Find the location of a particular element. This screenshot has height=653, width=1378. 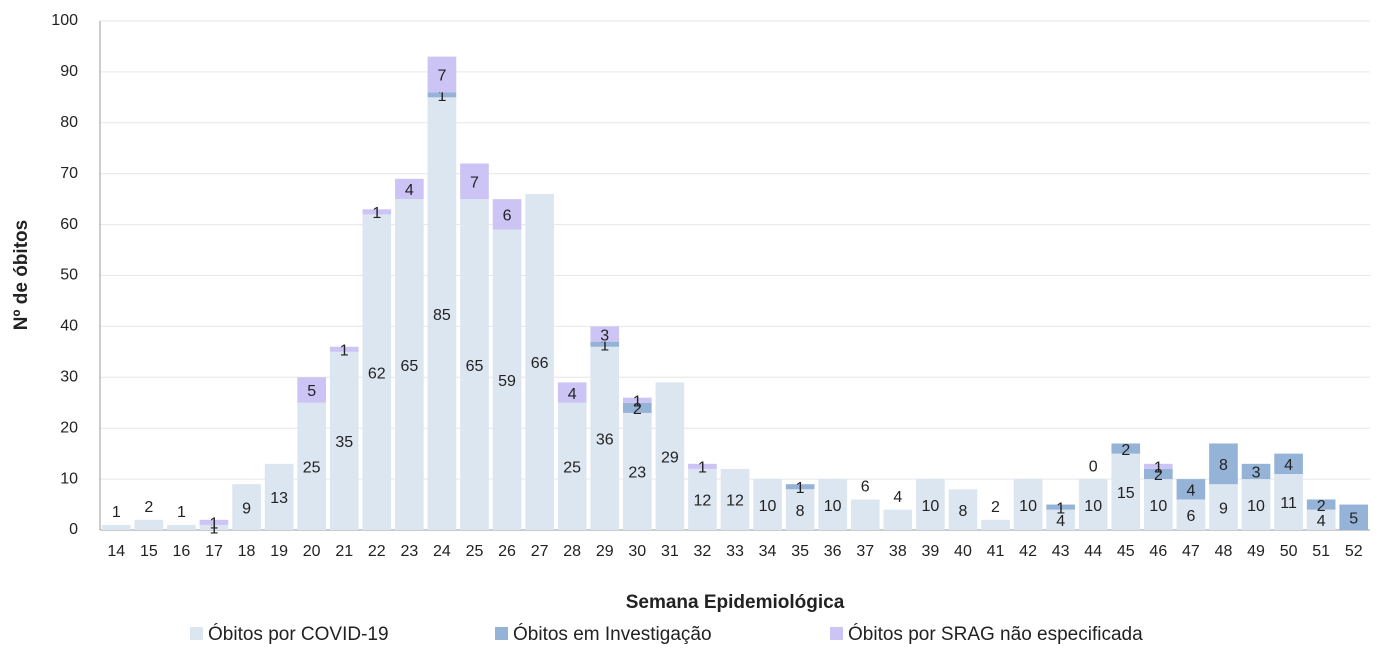

x-tick-label: 45 is located at coordinates (1126, 551).